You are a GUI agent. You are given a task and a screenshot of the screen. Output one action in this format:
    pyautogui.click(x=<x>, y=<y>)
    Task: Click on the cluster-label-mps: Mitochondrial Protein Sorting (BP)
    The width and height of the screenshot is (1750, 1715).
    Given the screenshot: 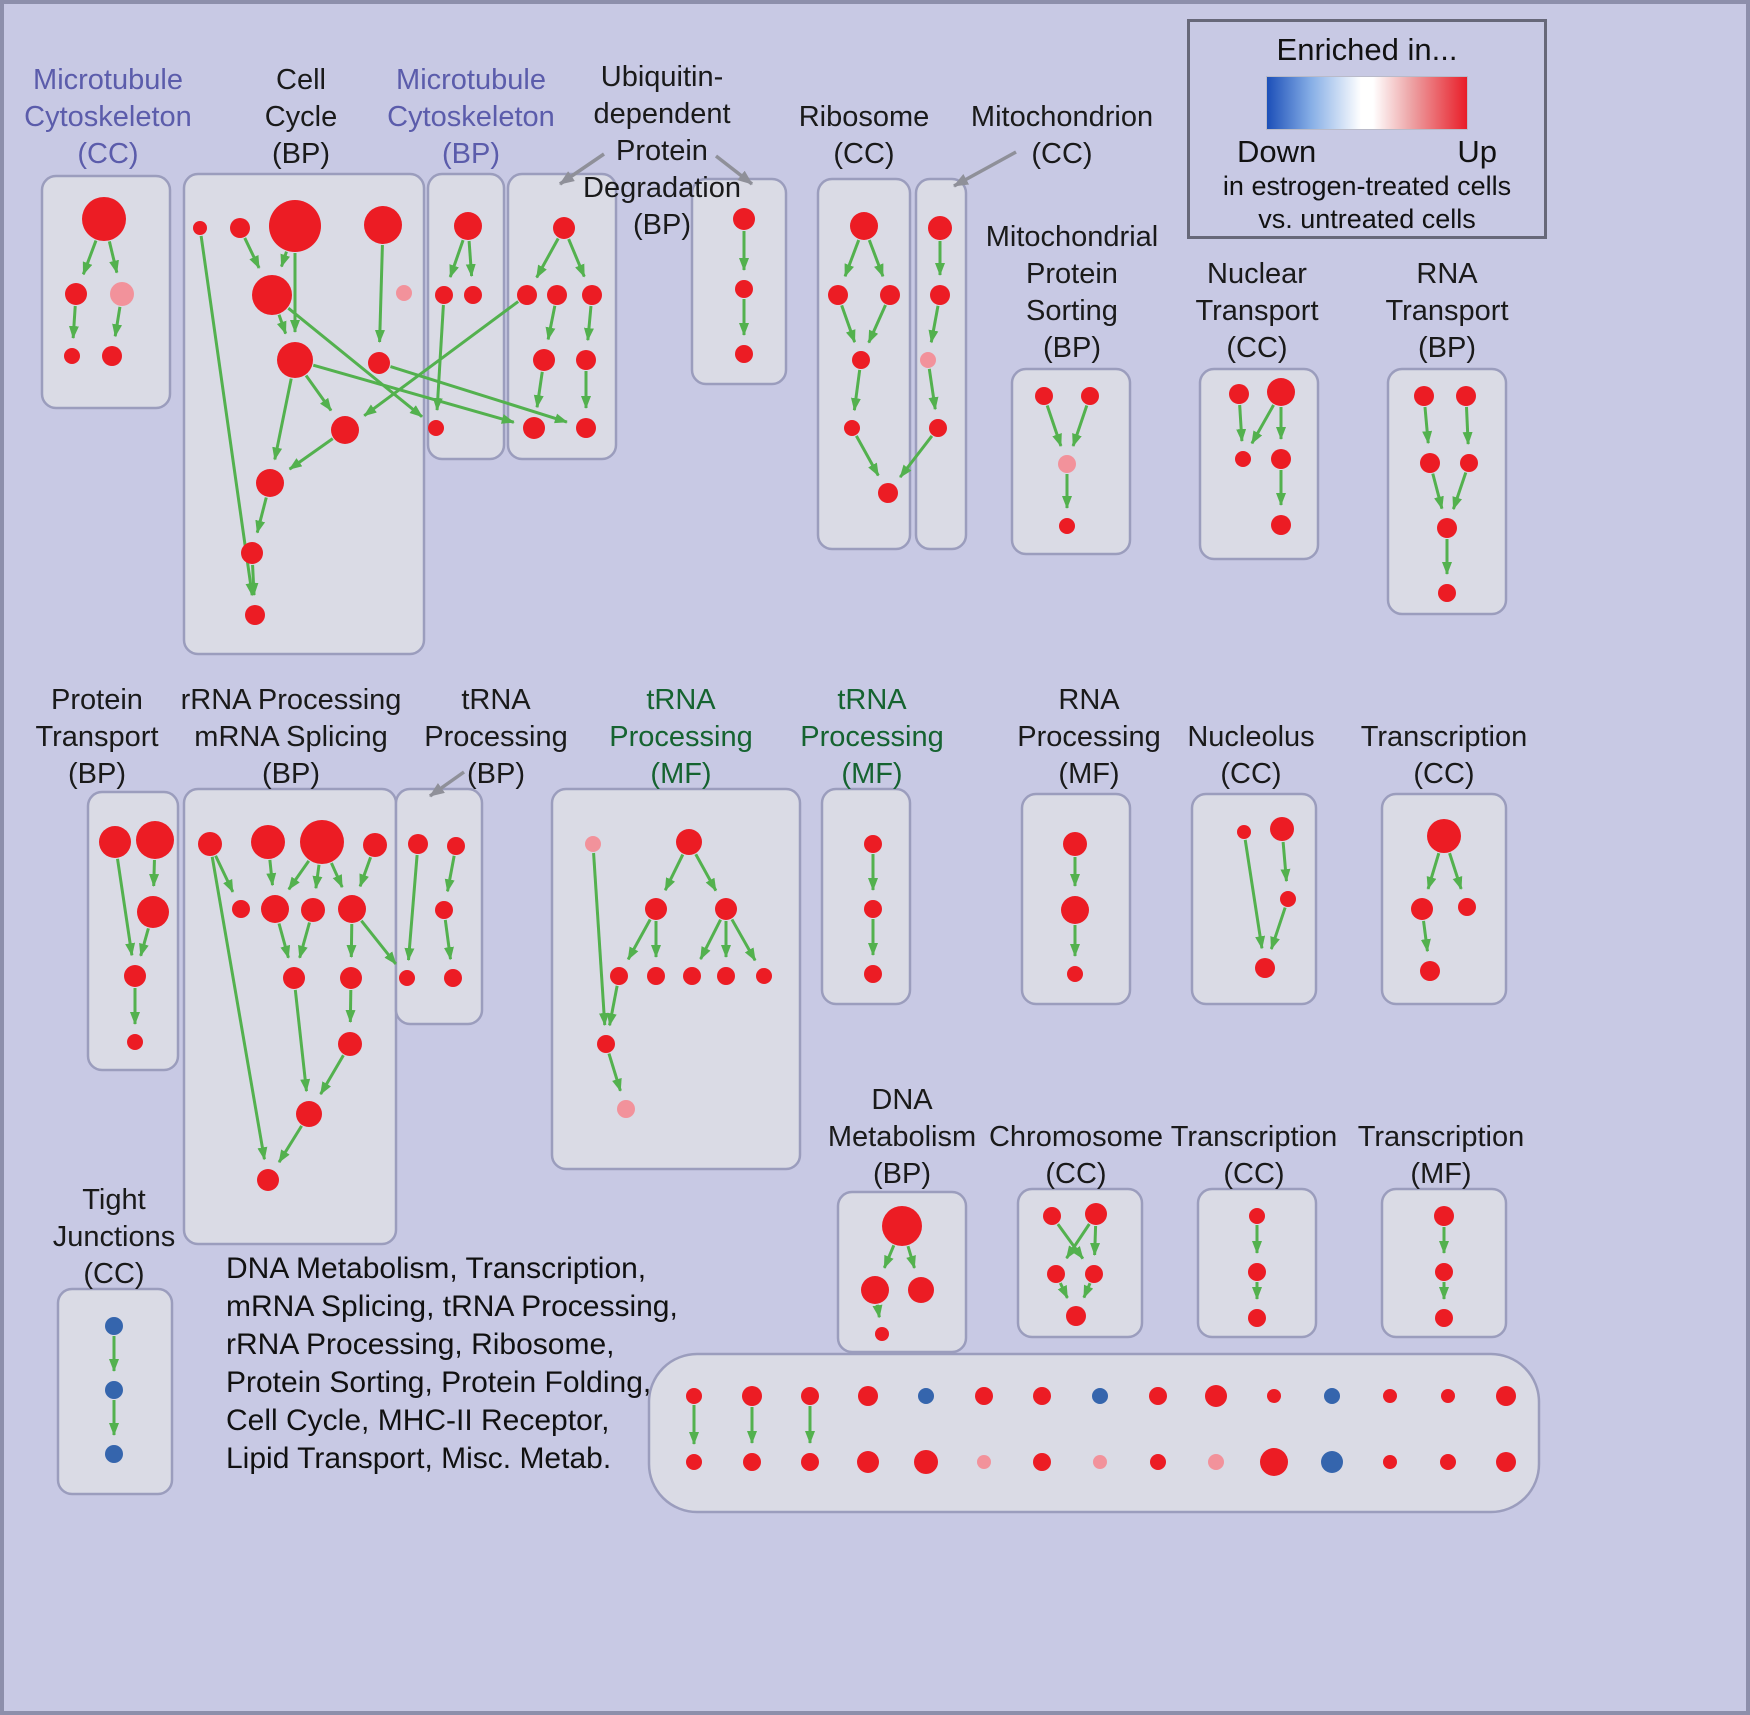 What is the action you would take?
    pyautogui.click(x=1072, y=292)
    